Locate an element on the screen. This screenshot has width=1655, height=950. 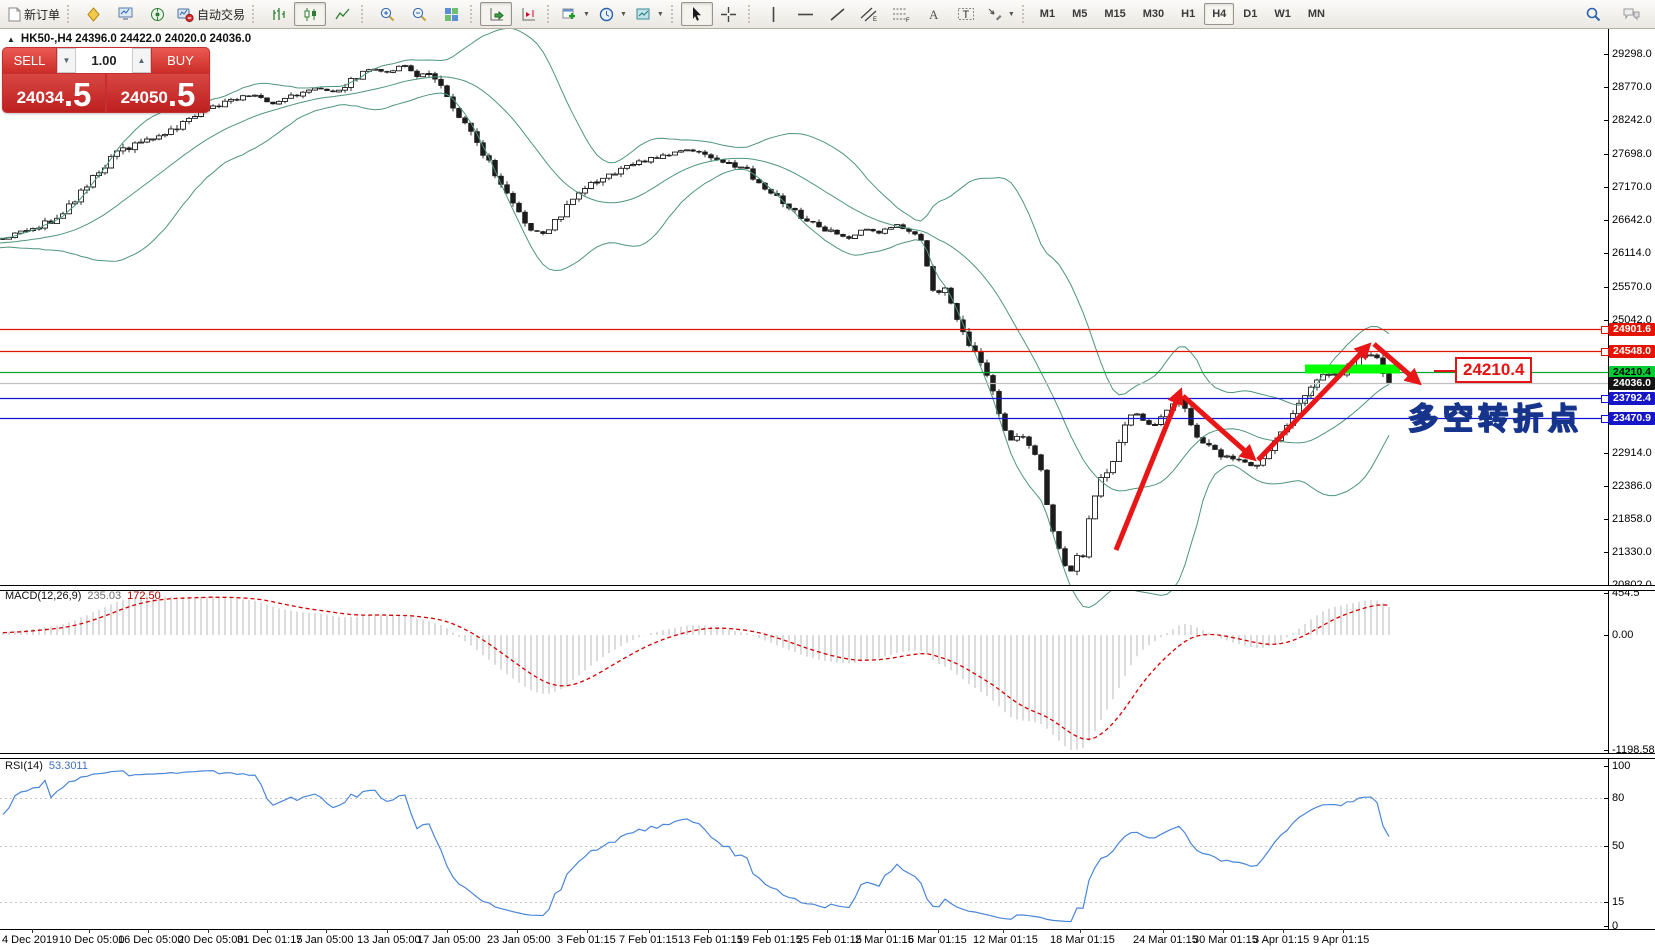
svg-text: A is located at coordinates (934, 14).